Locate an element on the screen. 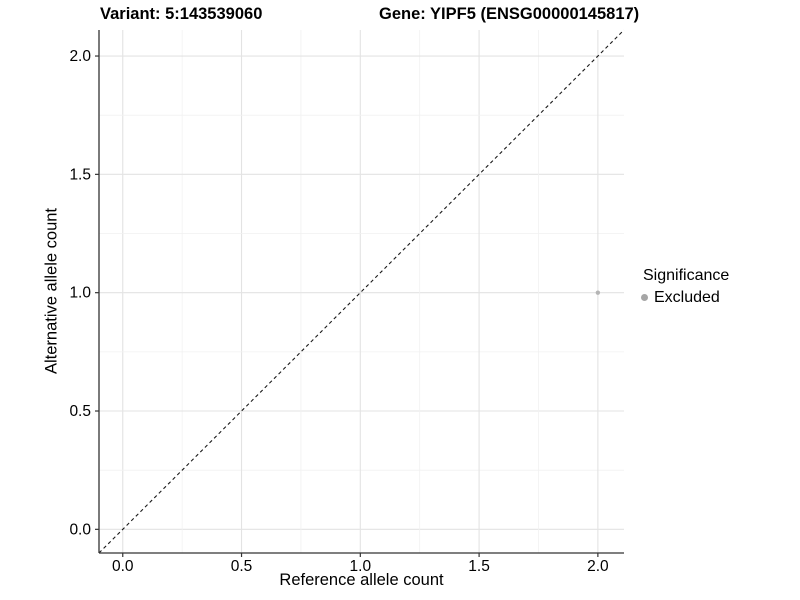 This screenshot has width=800, height=600. x-tick-label: 2.0 is located at coordinates (598, 566).